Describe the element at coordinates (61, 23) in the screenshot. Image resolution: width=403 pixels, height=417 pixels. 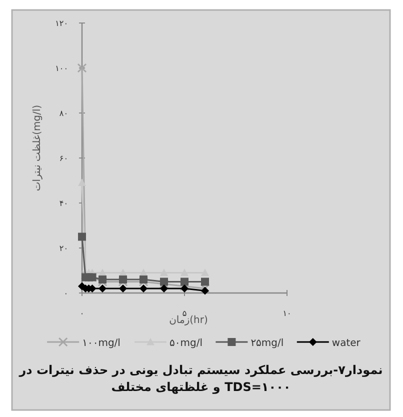
I see `y-tick-label: ۱۲۰` at that location.